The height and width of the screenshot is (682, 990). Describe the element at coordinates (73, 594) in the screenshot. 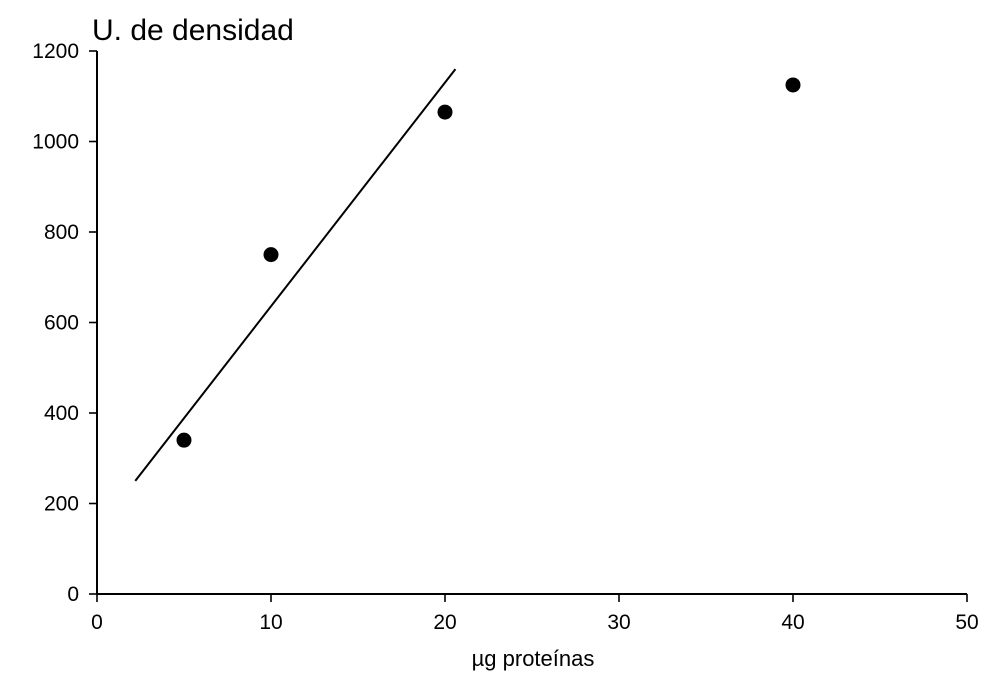

I see `y-tick-label: 0` at that location.